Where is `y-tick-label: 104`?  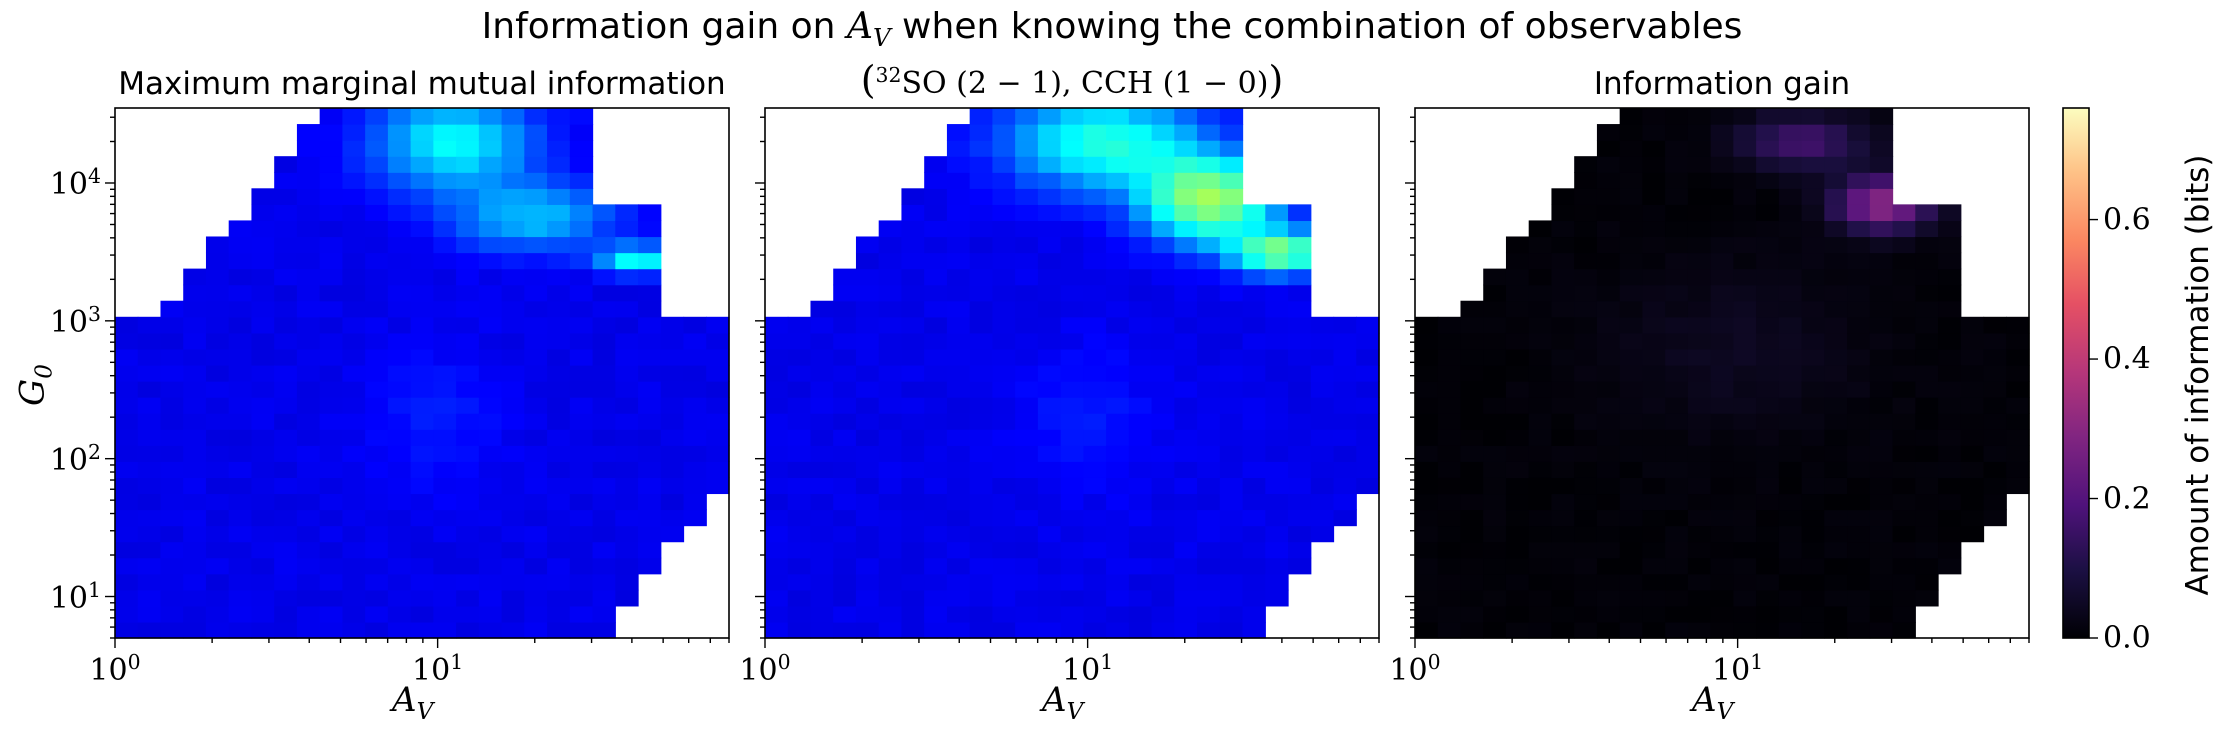 y-tick-label: 104 is located at coordinates (75, 182).